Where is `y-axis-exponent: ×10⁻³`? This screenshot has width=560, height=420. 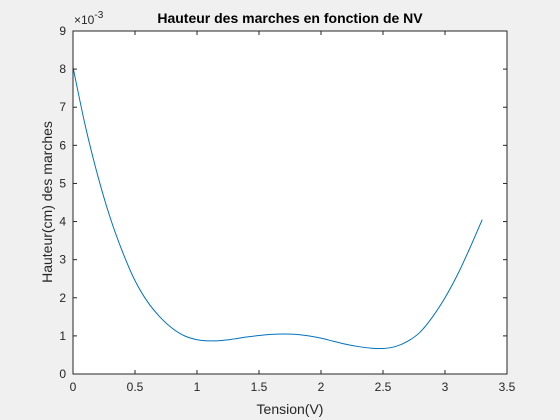
y-axis-exponent: ×10⁻³ is located at coordinates (89, 18).